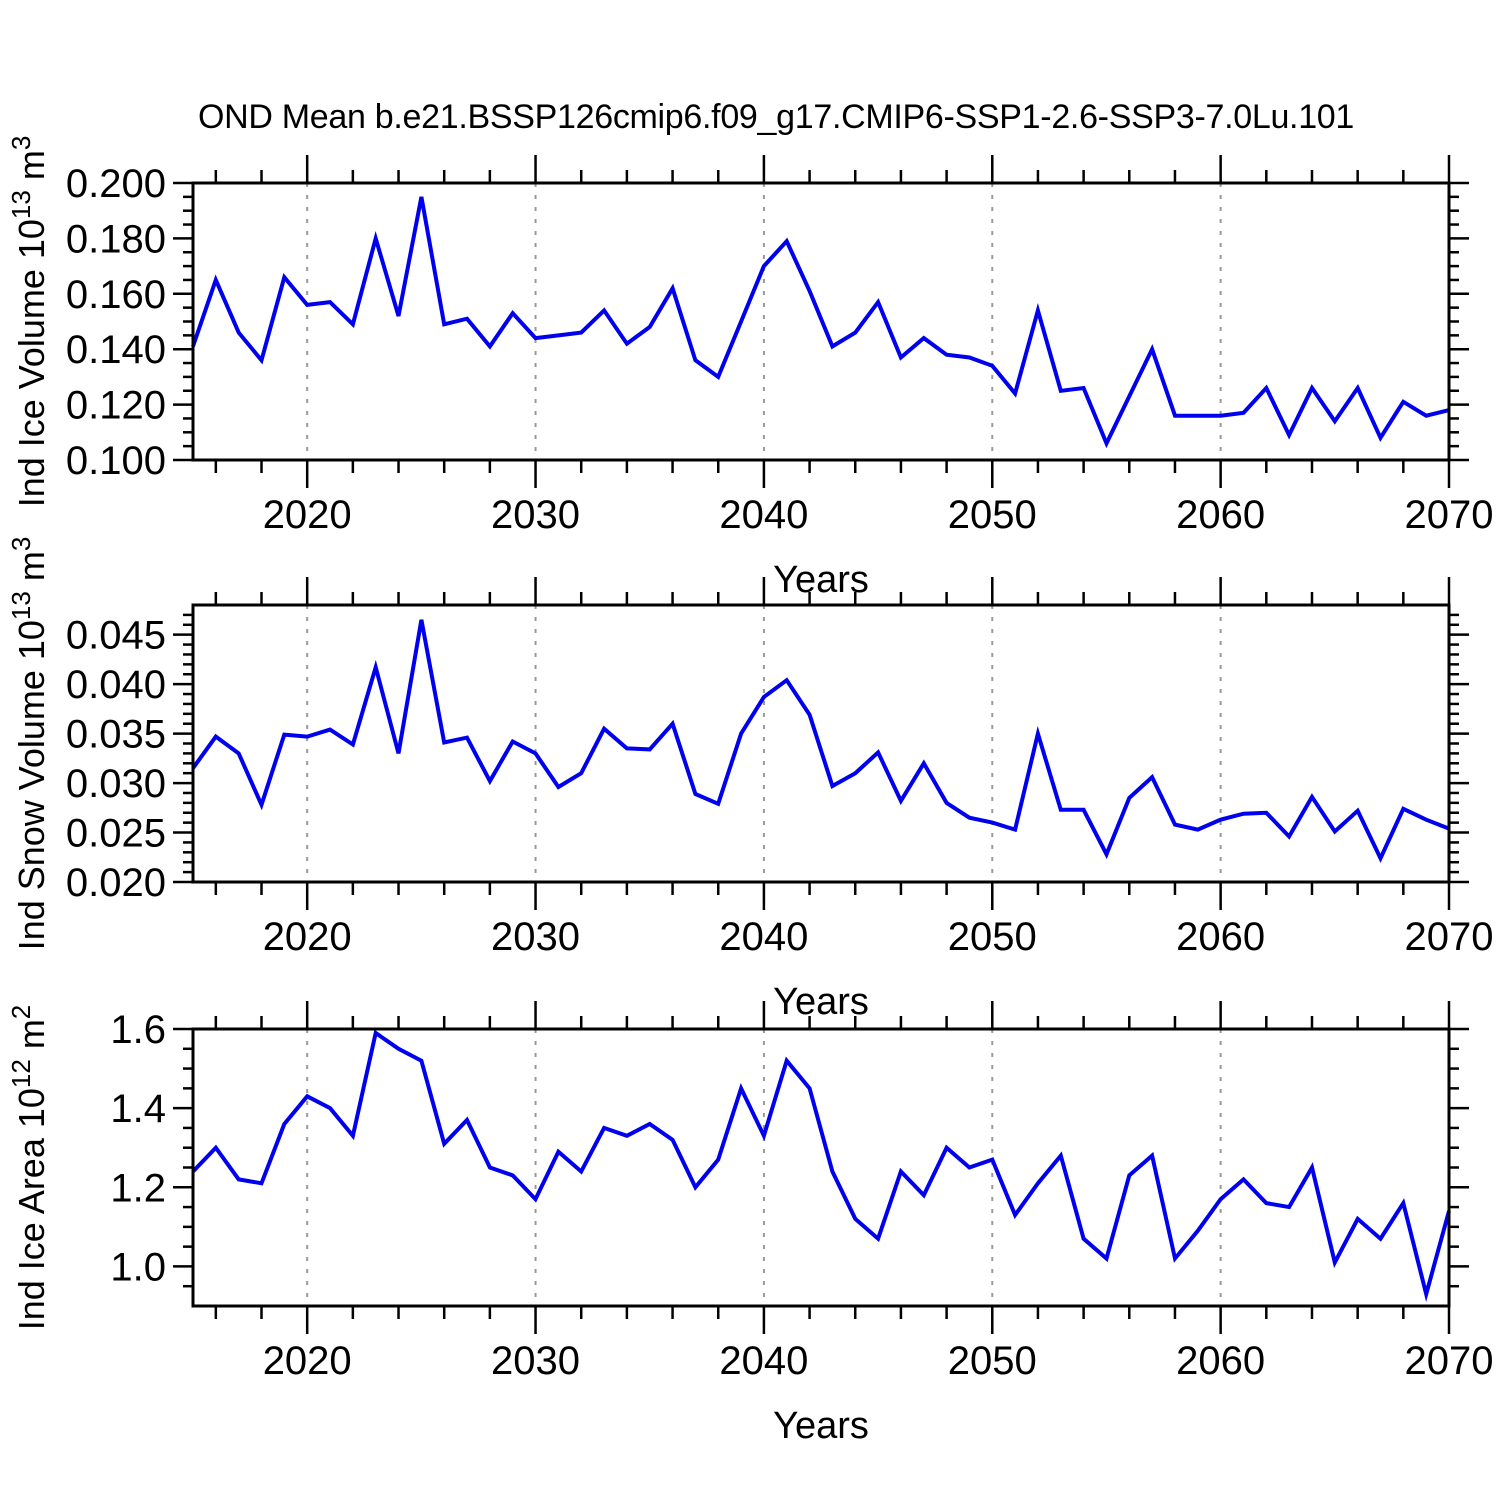 The image size is (1500, 1500). What do you see at coordinates (116, 295) in the screenshot?
I see `y-tick-label: 0.160` at bounding box center [116, 295].